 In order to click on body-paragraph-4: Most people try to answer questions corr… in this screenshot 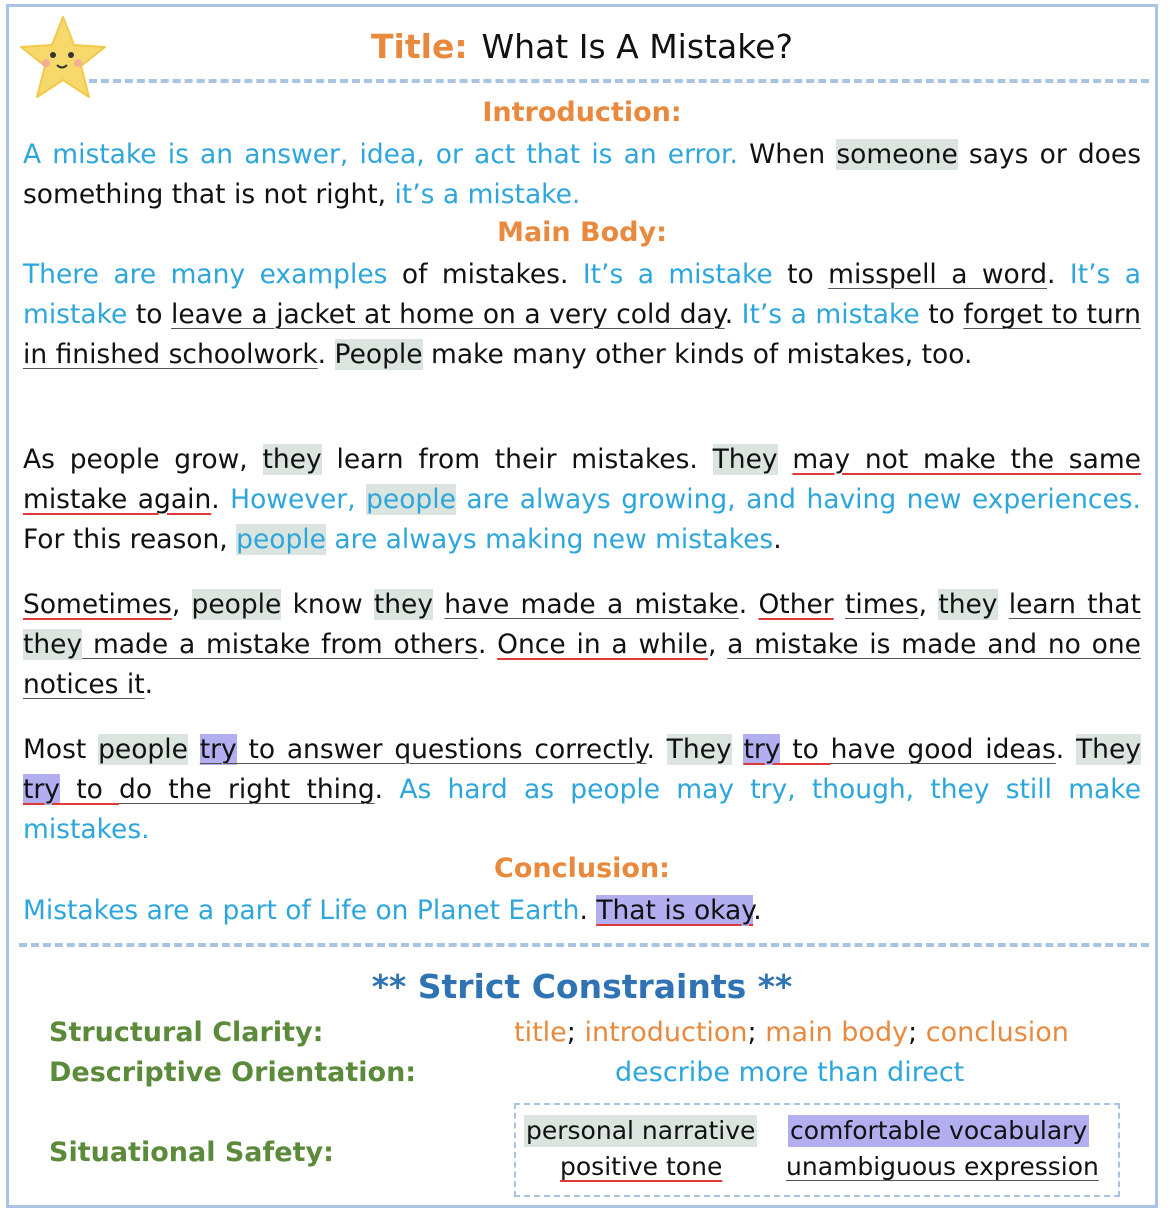, I will do `click(582, 789)`.